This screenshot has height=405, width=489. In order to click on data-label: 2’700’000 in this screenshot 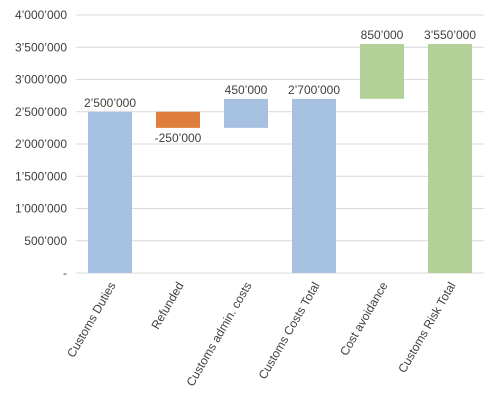, I will do `click(314, 90)`.